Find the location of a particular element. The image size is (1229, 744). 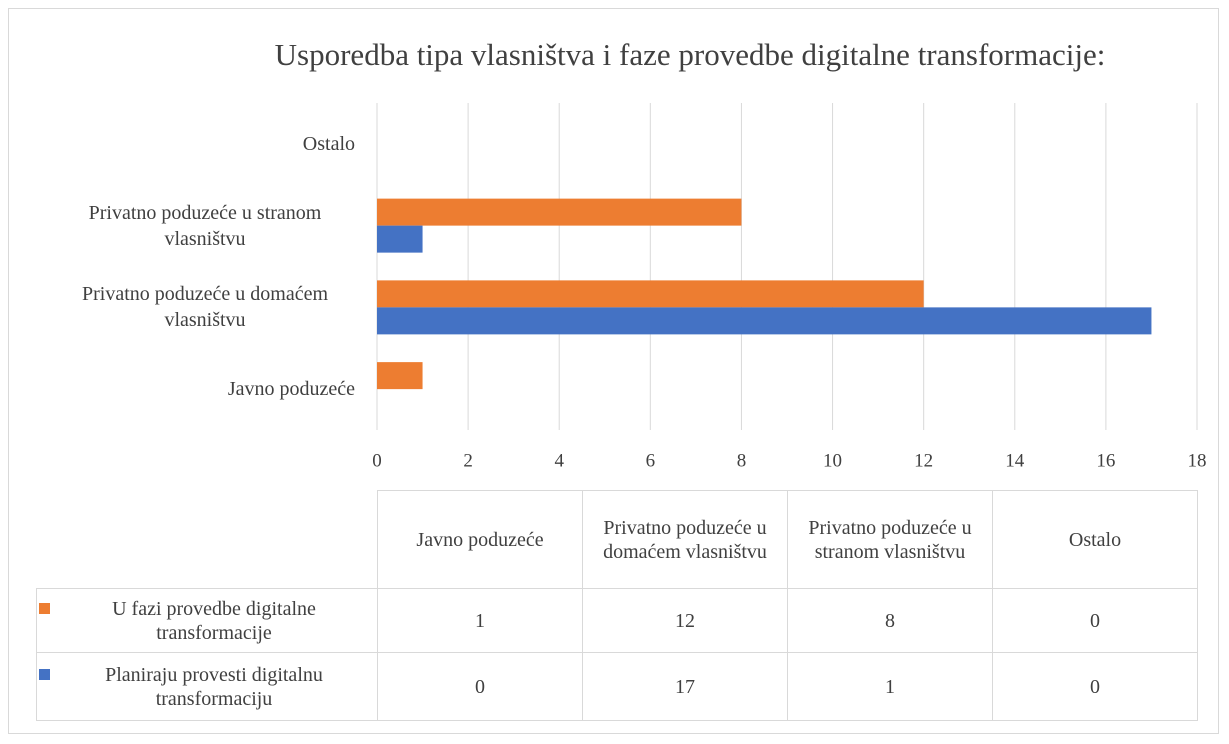

x-tick-label: 0 is located at coordinates (377, 460).